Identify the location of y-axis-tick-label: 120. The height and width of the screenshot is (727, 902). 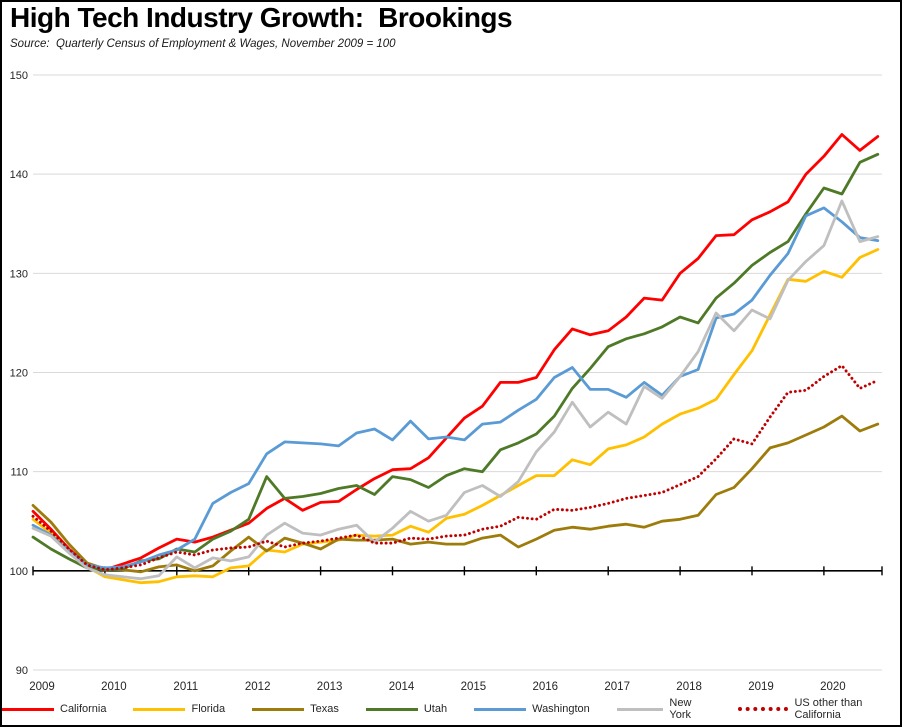
(19, 373).